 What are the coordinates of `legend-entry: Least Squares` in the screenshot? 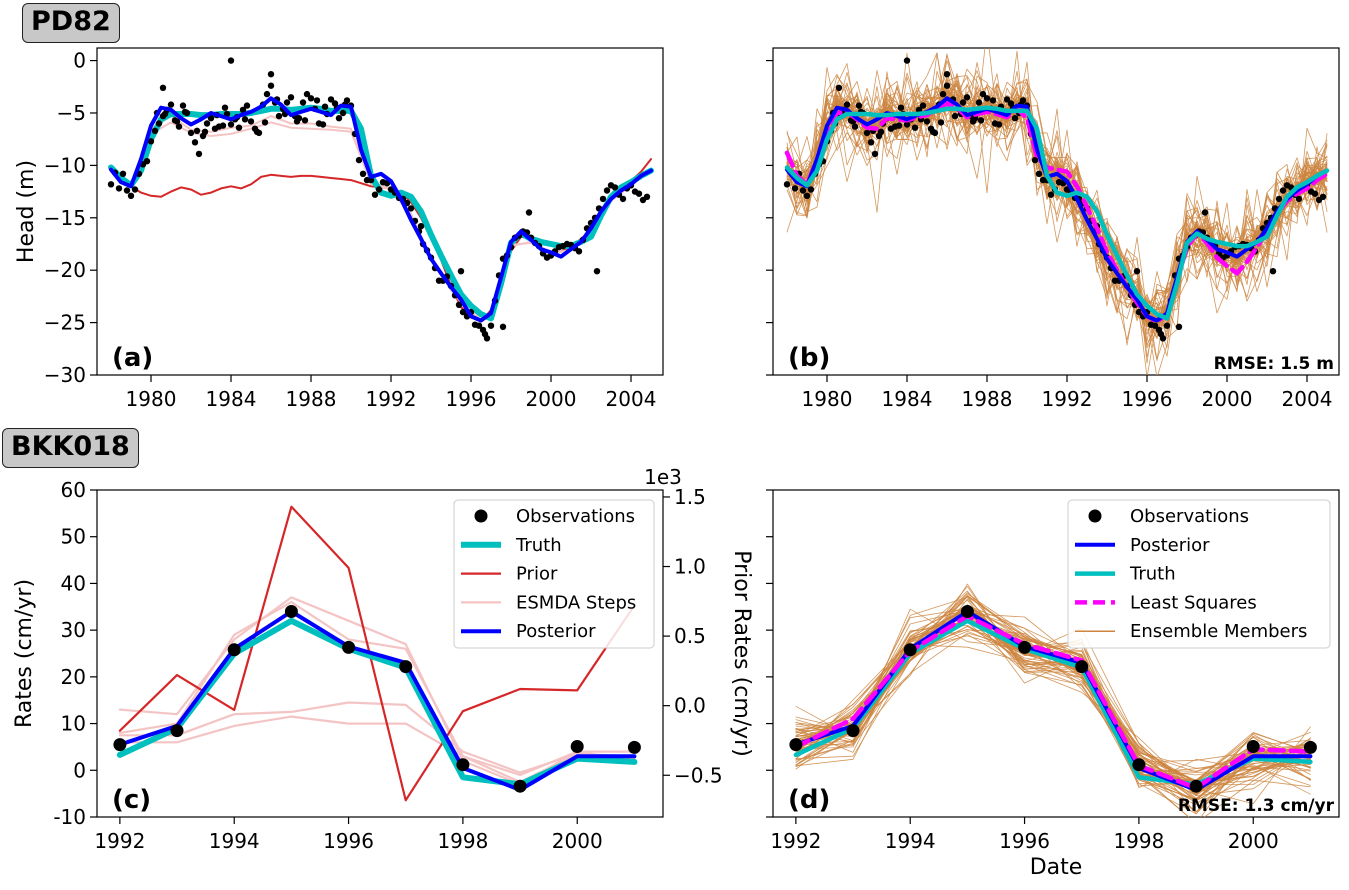 It's located at (1193, 602).